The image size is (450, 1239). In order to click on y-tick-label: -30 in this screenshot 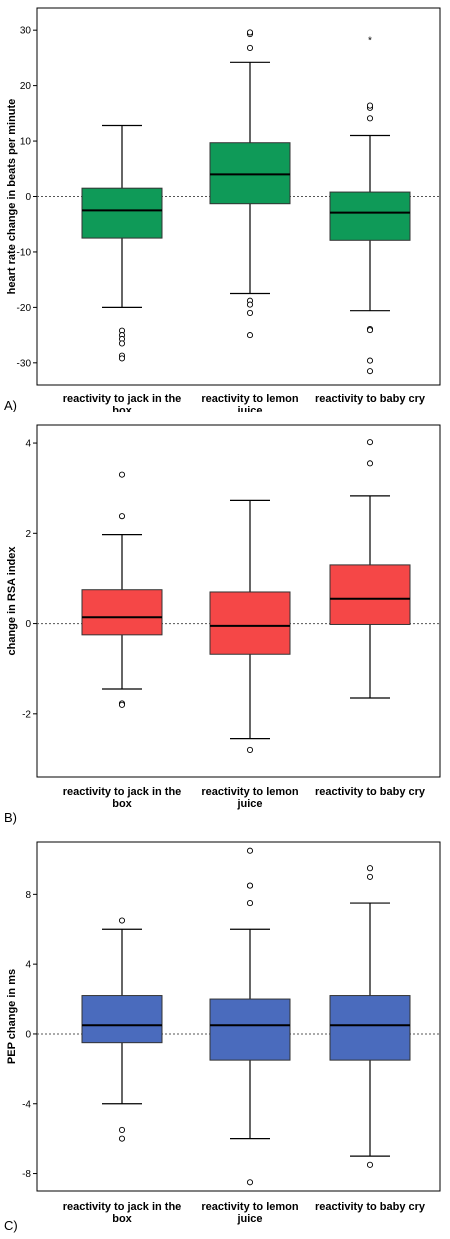, I will do `click(24, 363)`.